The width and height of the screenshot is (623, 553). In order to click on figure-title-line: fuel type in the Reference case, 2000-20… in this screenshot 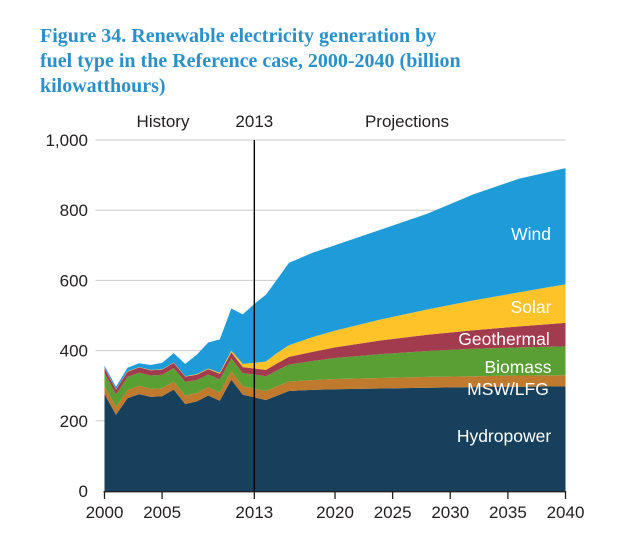, I will do `click(250, 61)`.